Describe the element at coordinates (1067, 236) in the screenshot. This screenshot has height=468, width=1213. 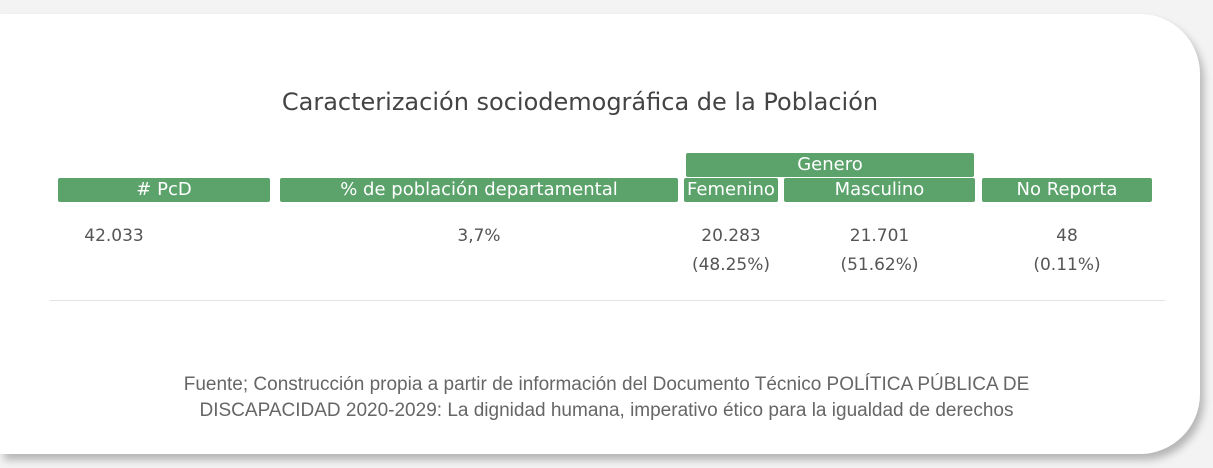
I see `table-cell: 48` at that location.